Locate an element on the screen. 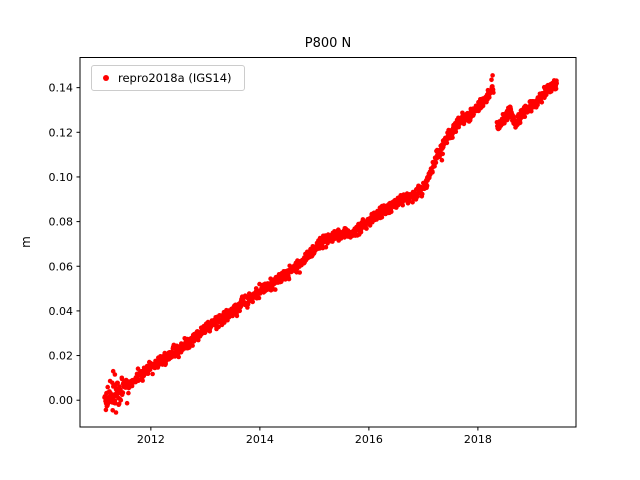  svg-text: 0.00 is located at coordinates (61, 400).